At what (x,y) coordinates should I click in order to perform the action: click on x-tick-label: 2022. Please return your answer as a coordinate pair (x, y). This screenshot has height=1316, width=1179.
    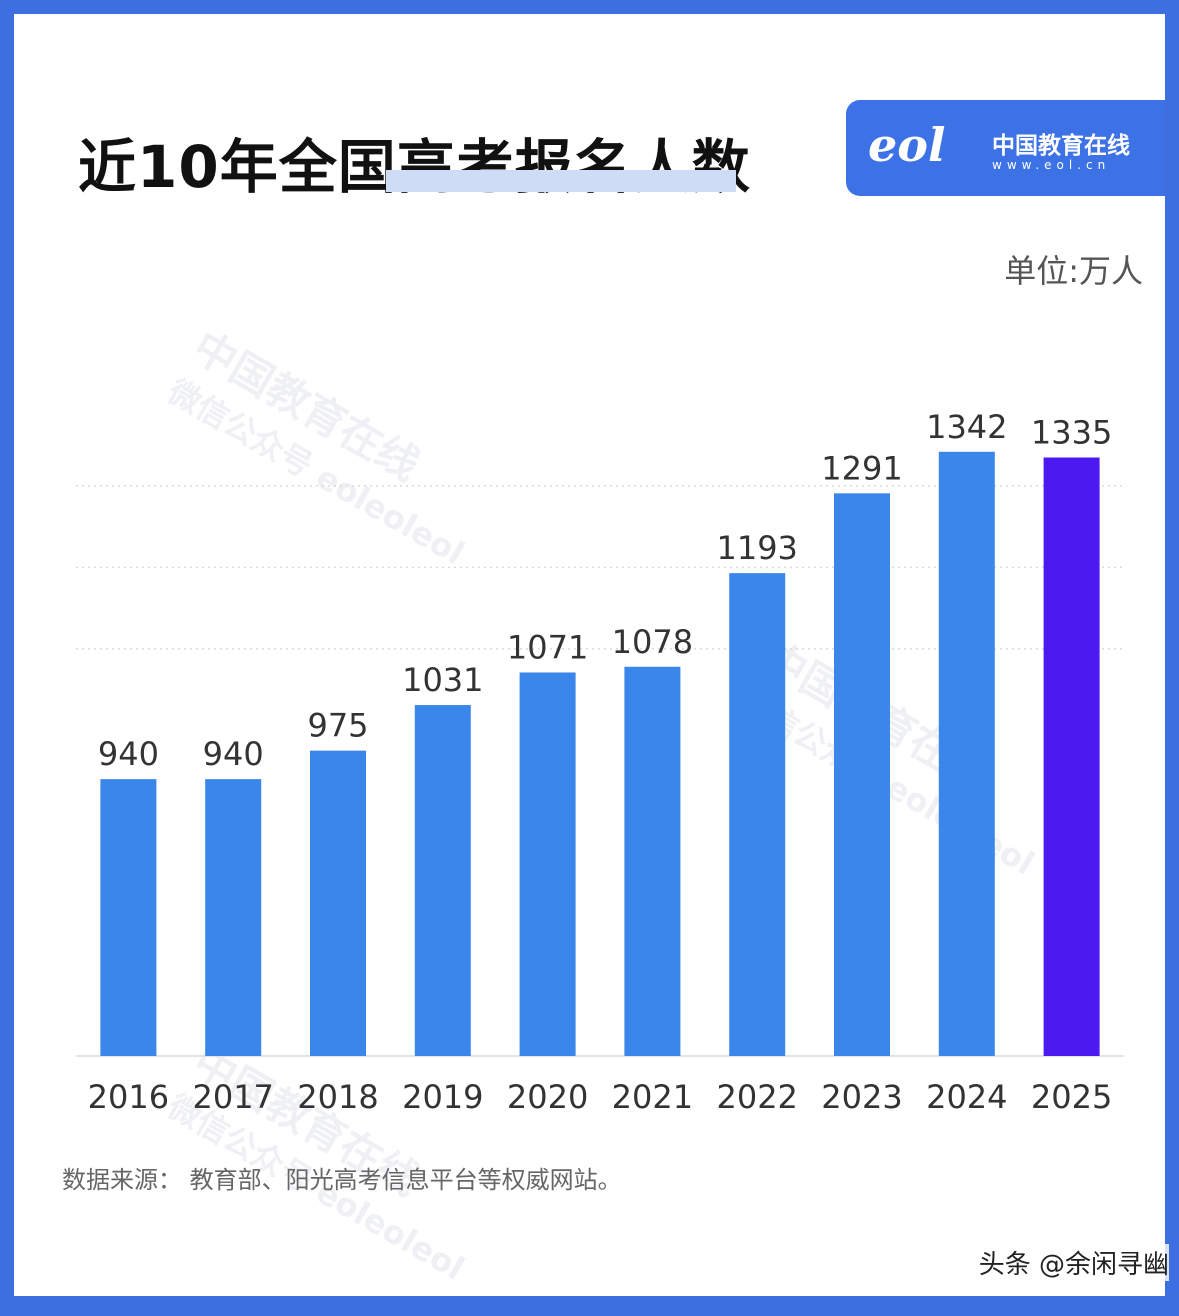
    Looking at the image, I should click on (756, 1097).